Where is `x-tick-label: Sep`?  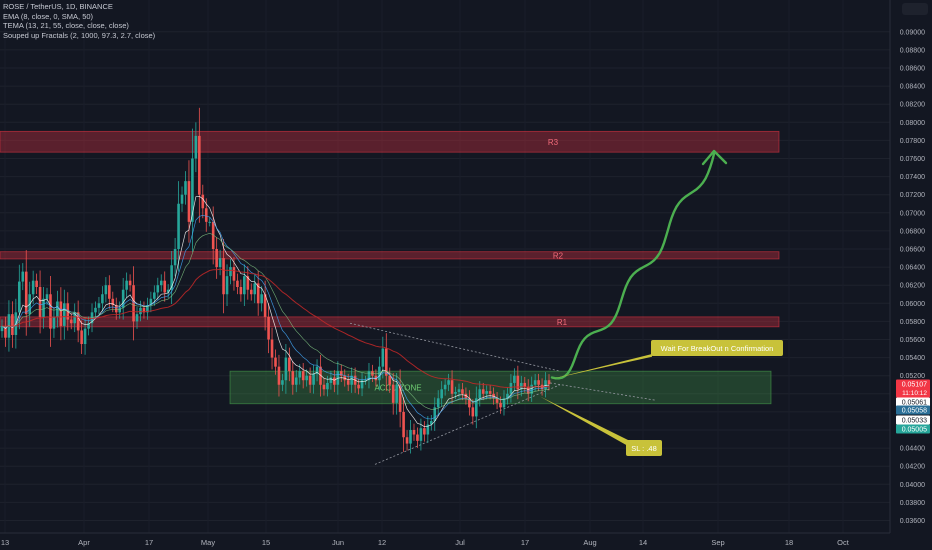 x-tick-label: Sep is located at coordinates (717, 542).